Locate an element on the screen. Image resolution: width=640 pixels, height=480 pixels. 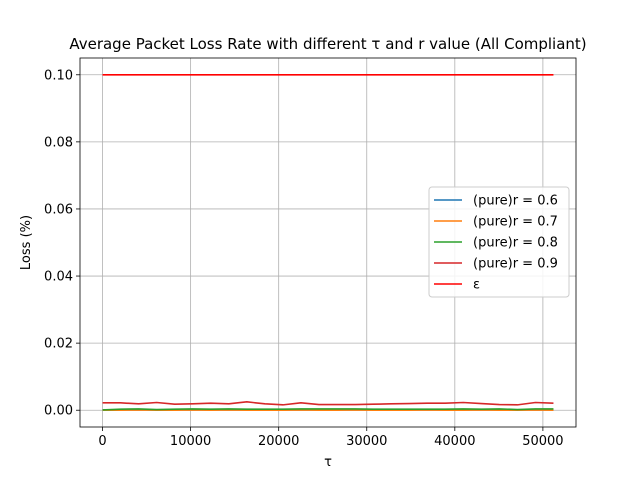
legend-label: (pure)r = 0.6 is located at coordinates (515, 201).